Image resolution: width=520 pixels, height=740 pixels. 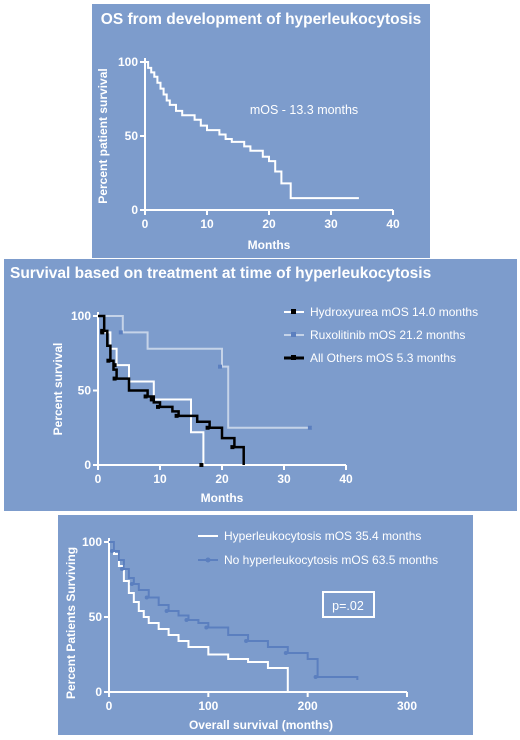 What do you see at coordinates (58, 389) in the screenshot?
I see `treatment-y-axis-label: Percent survival` at bounding box center [58, 389].